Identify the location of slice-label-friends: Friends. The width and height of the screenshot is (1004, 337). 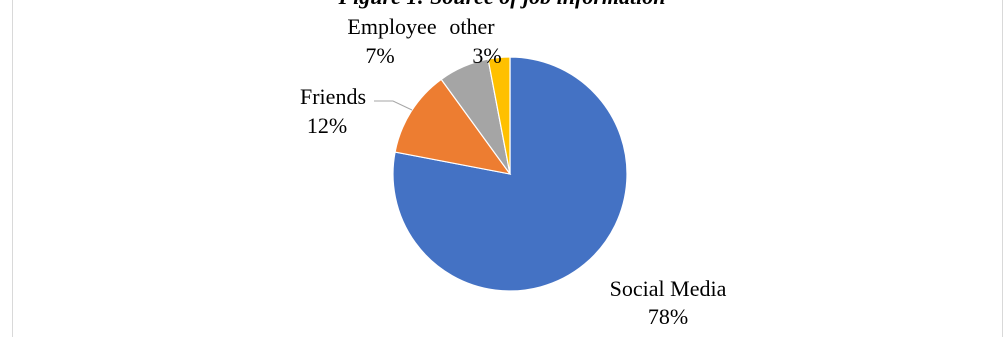
(333, 96).